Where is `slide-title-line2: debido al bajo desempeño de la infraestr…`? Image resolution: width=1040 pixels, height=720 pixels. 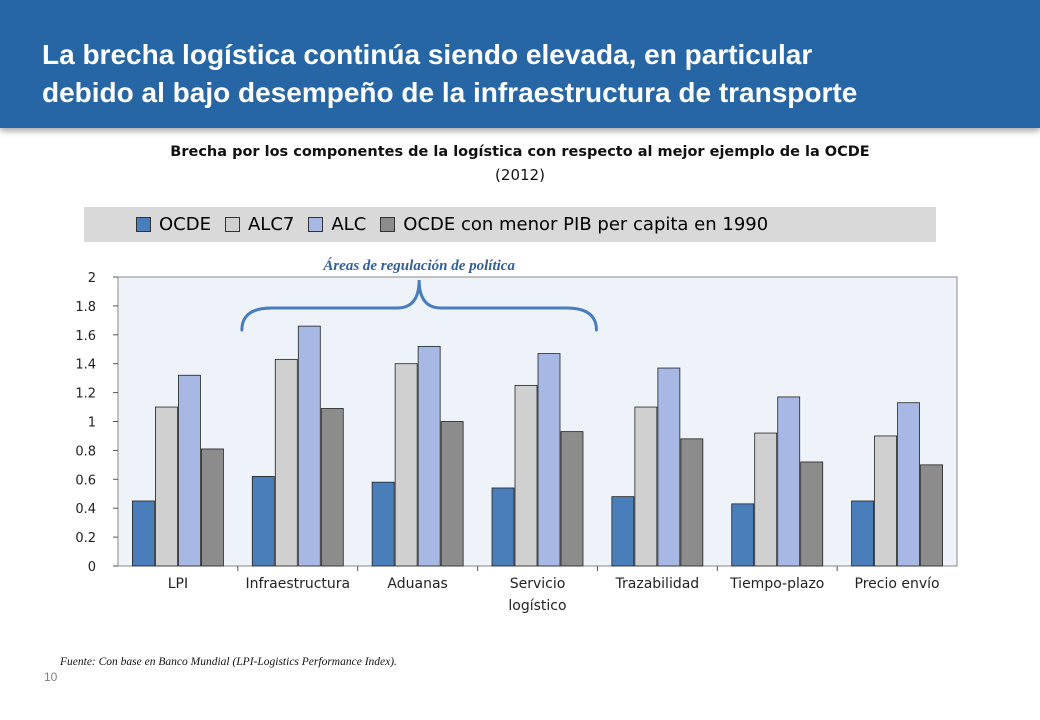
slide-title-line2: debido al bajo desempeño de la infraestr… is located at coordinates (450, 92).